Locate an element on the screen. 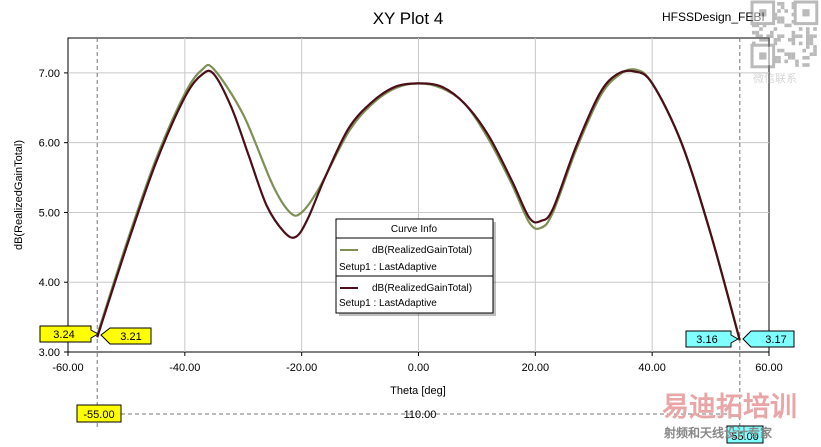  svg-text: -55.00 is located at coordinates (98, 415).